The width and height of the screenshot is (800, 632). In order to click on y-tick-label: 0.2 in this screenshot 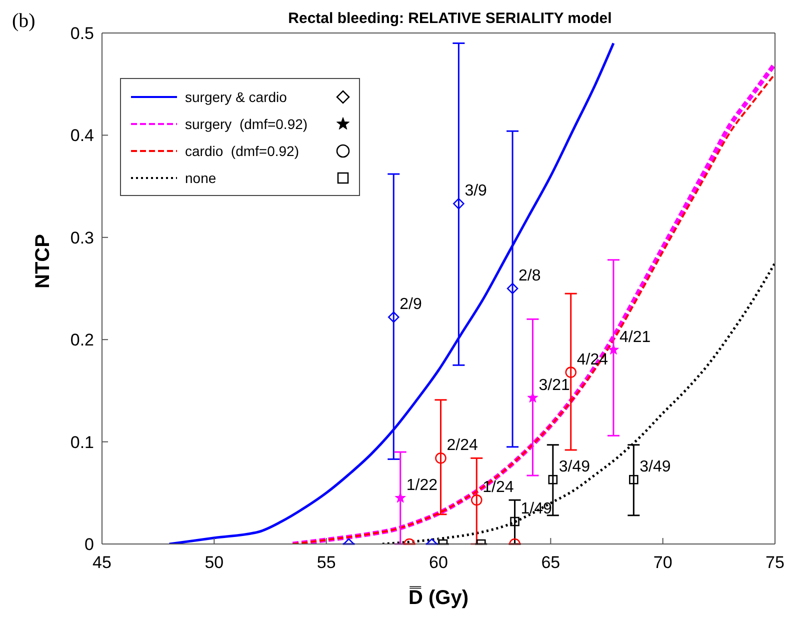, I will do `click(82, 340)`.